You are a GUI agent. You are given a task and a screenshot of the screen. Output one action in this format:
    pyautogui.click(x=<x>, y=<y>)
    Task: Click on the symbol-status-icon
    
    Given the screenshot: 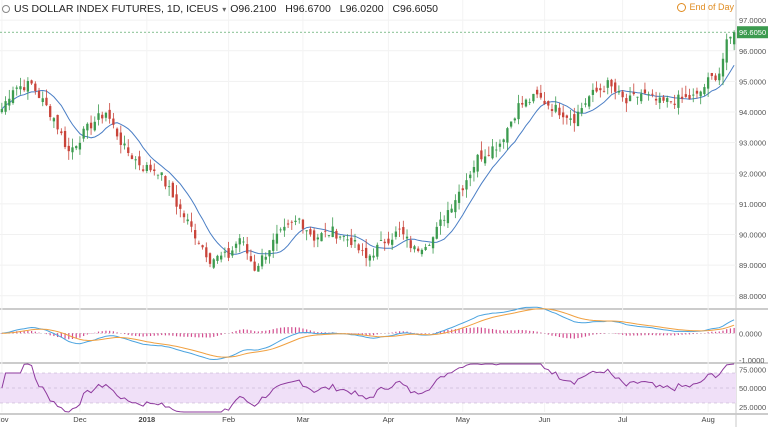 What is the action you would take?
    pyautogui.click(x=6, y=9)
    